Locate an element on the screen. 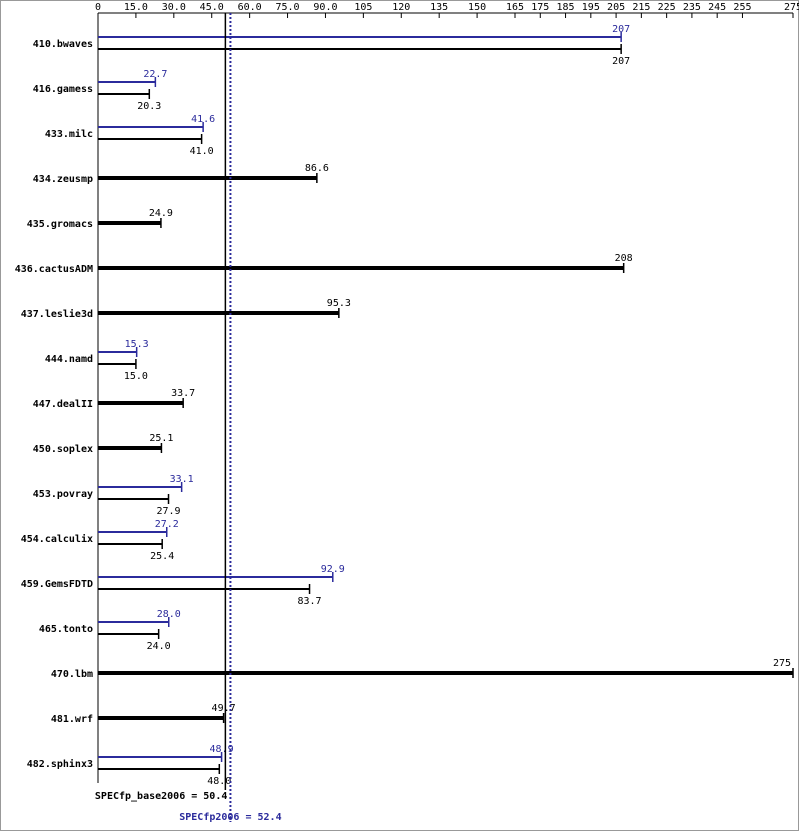 Image resolution: width=799 pixels, height=831 pixels. reference-label: SPECfp2006 = 52.4 is located at coordinates (230, 817).